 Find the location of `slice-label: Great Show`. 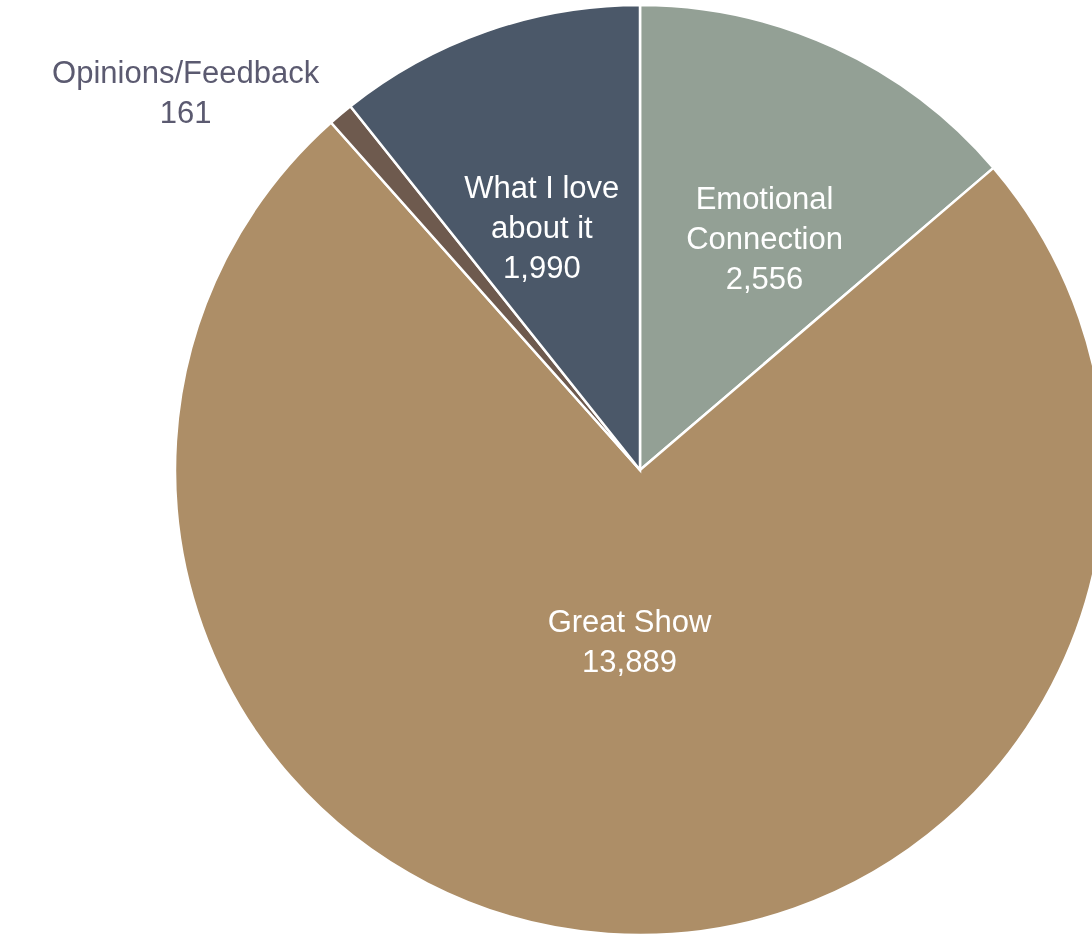

slice-label: Great Show is located at coordinates (629, 622).